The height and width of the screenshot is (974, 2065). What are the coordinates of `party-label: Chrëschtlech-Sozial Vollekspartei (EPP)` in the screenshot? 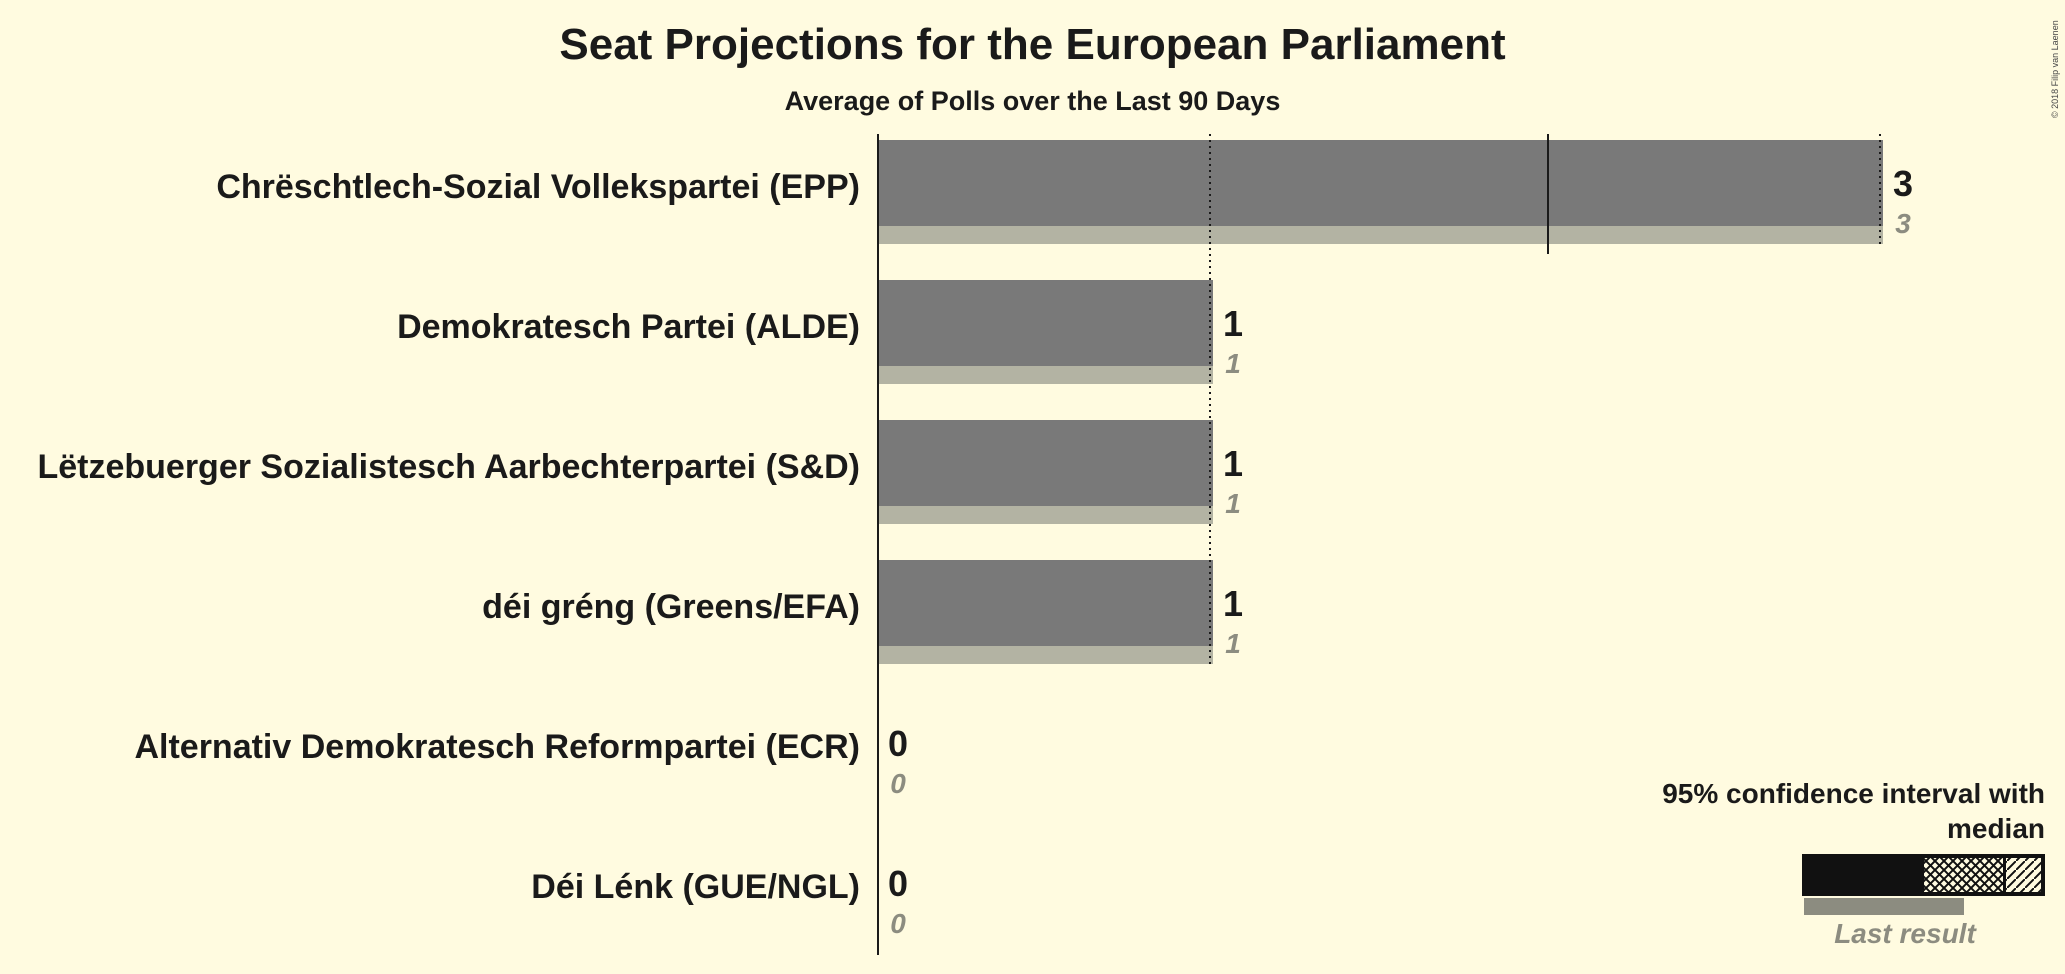 It's located at (538, 187).